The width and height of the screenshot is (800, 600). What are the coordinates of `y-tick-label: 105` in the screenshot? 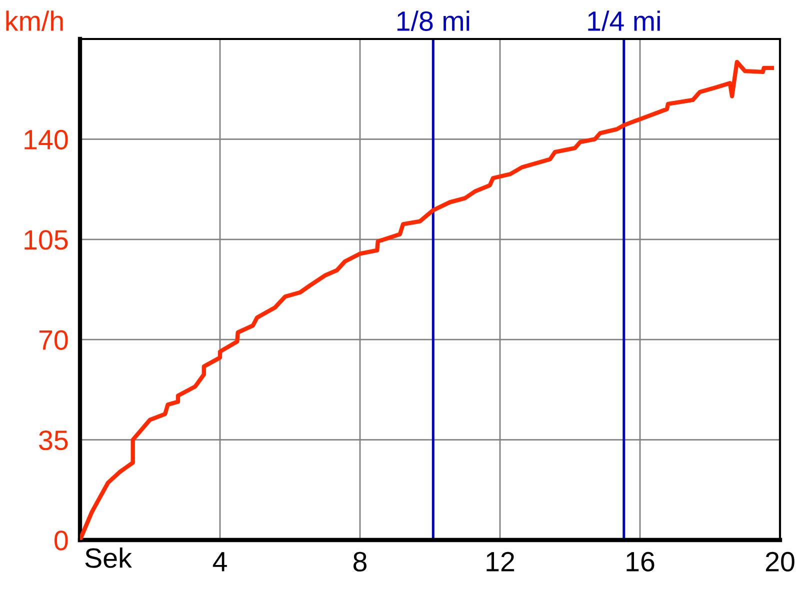 It's located at (46, 240).